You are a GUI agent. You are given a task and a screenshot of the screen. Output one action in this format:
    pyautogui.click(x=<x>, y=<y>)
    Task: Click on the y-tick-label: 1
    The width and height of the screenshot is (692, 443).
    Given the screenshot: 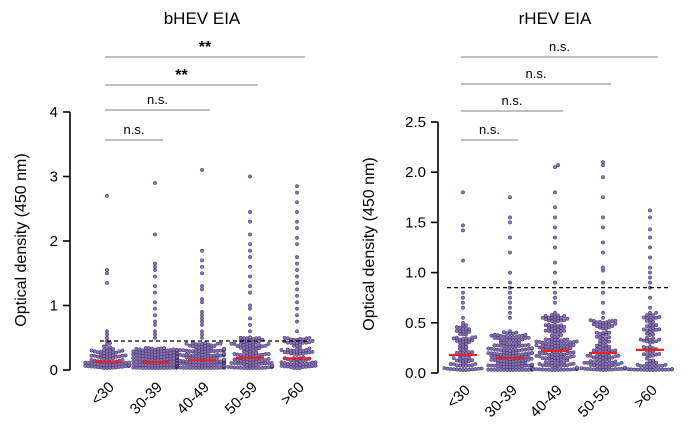 What is the action you would take?
    pyautogui.click(x=54, y=306)
    